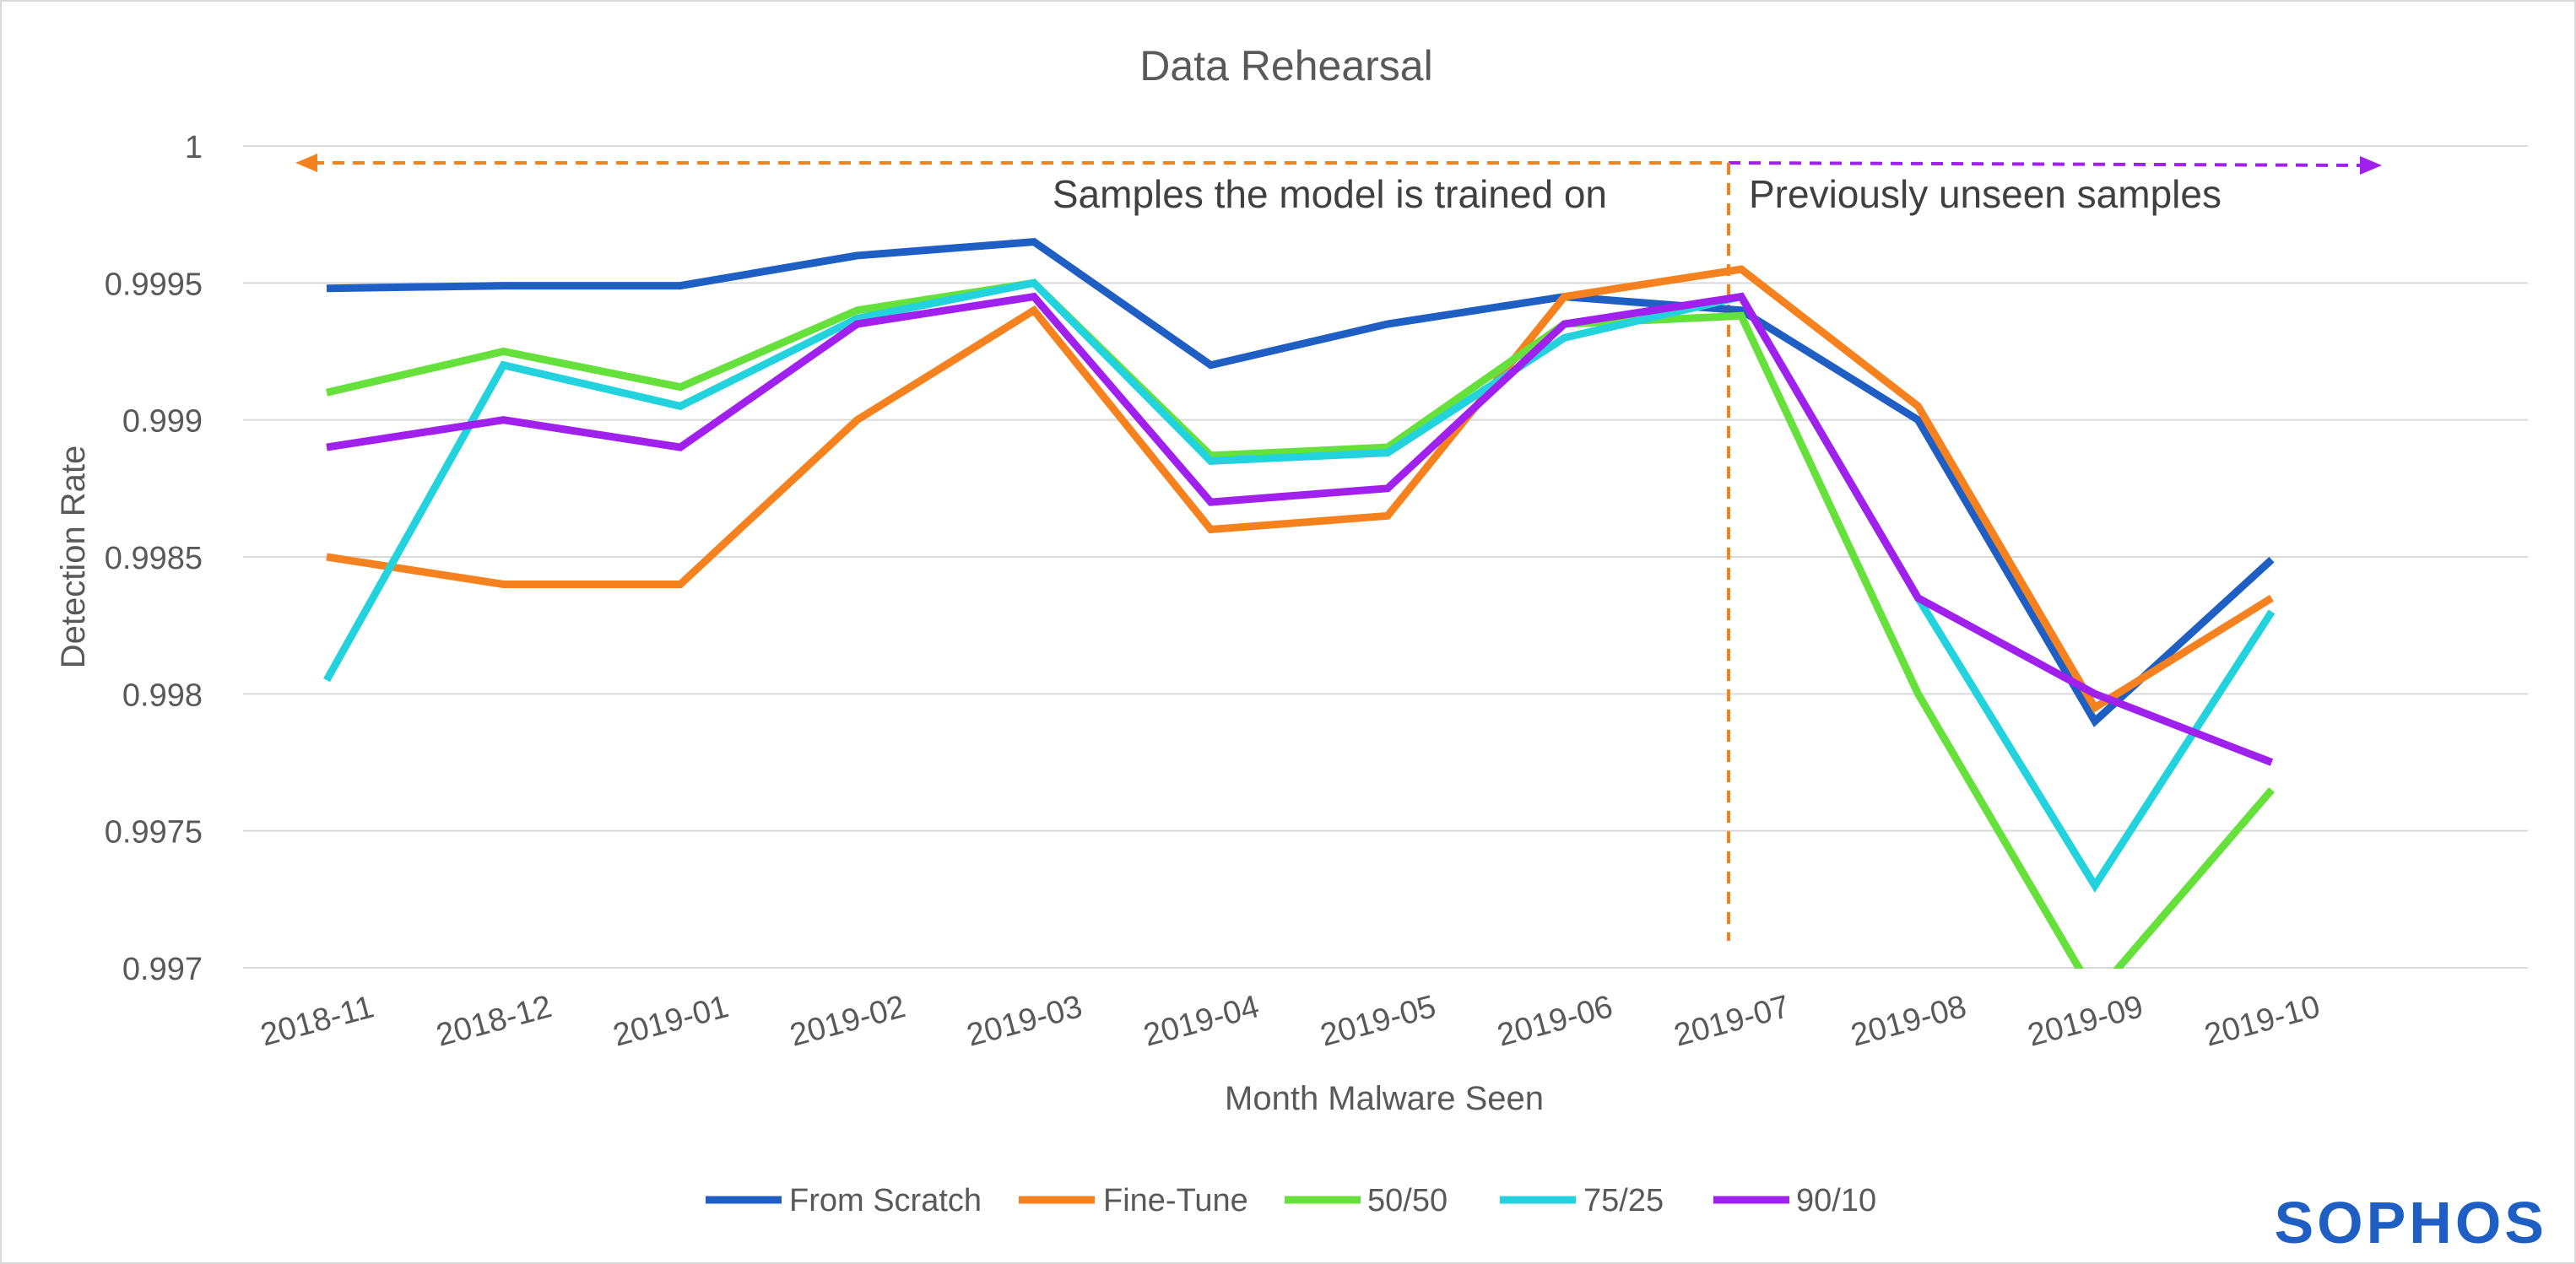 Image resolution: width=2576 pixels, height=1264 pixels. What do you see at coordinates (1378, 1022) in the screenshot?
I see `x-tick-label: 2019-05` at bounding box center [1378, 1022].